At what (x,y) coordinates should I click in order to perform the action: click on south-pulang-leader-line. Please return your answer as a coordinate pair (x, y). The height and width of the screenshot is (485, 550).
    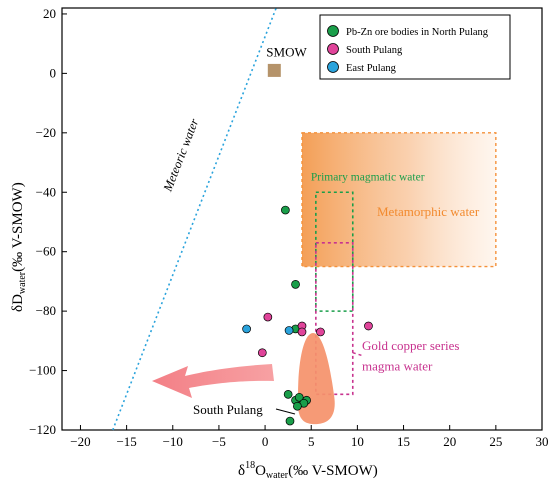
    Looking at the image, I should click on (285, 411).